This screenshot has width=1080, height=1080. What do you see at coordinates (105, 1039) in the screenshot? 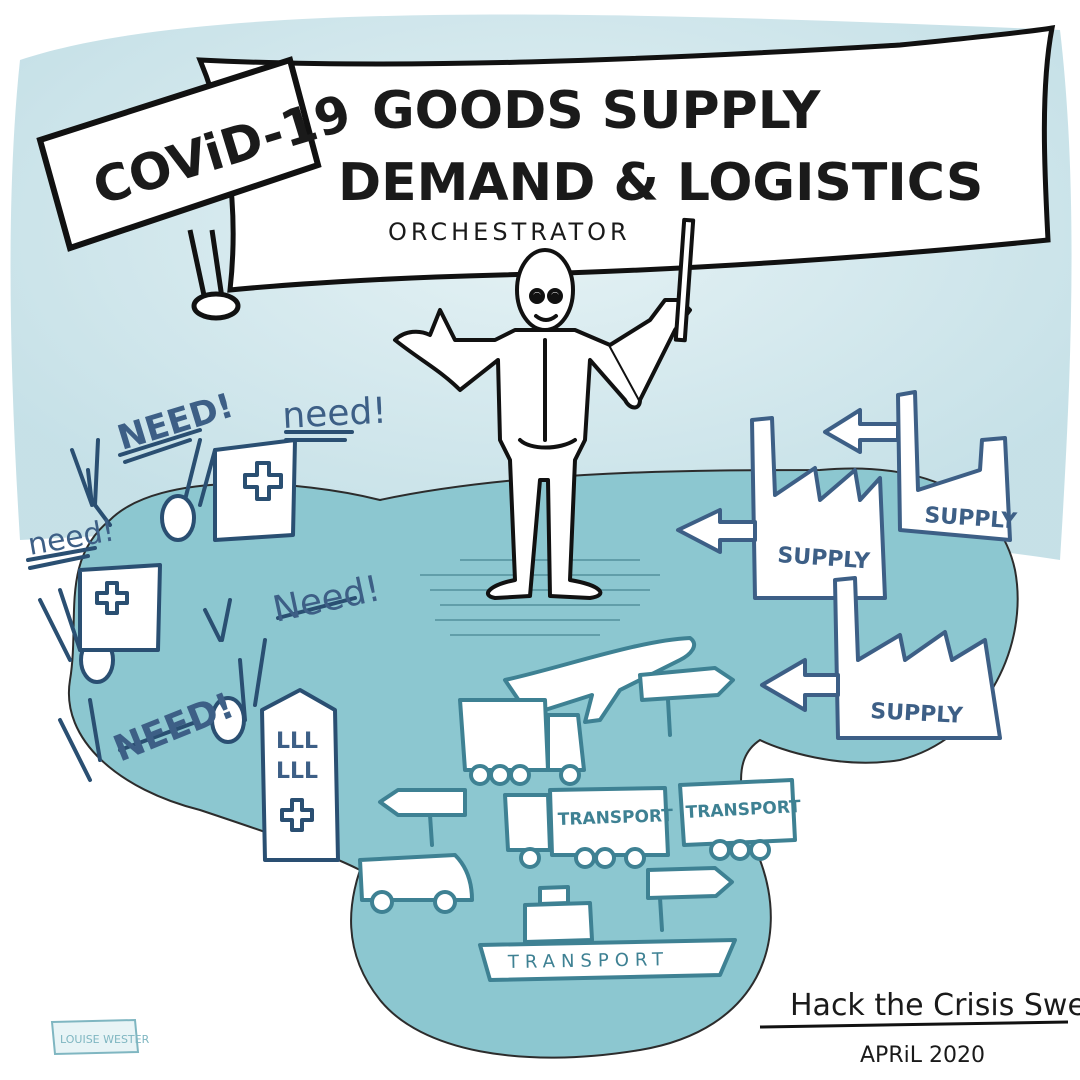
I see `artist-name: LOUISE WESTER` at bounding box center [105, 1039].